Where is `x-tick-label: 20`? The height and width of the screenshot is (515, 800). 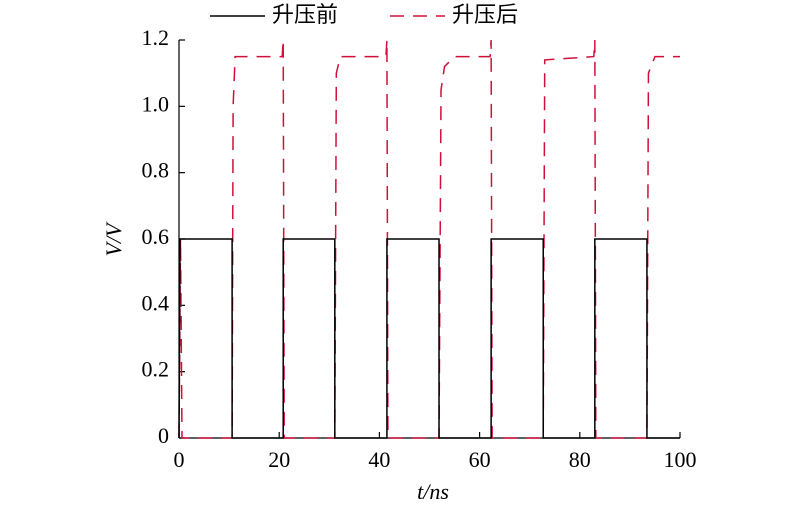 x-tick-label: 20 is located at coordinates (279, 459).